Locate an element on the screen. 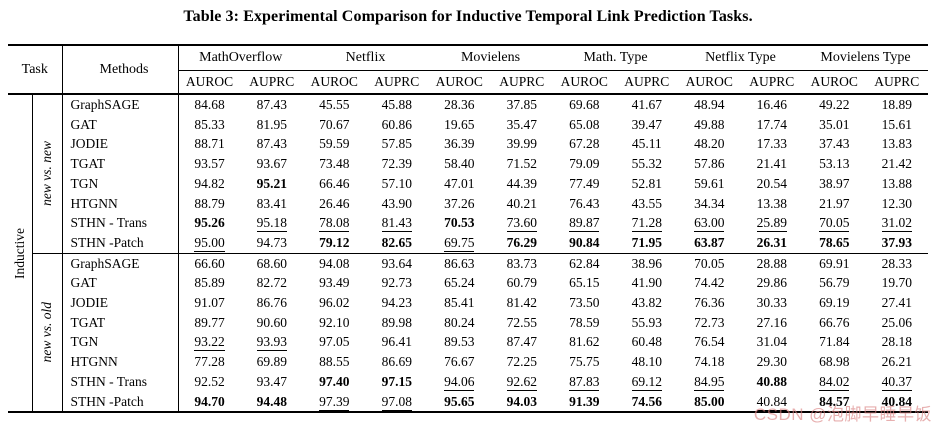 The height and width of the screenshot is (427, 936). metric-value: 17.33 is located at coordinates (771, 144).